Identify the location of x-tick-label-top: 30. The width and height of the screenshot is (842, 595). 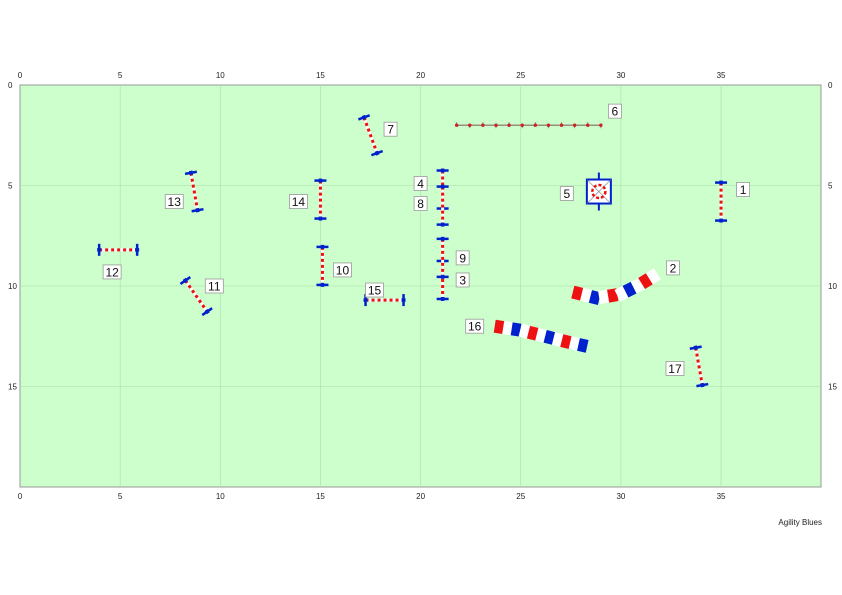
(620, 75).